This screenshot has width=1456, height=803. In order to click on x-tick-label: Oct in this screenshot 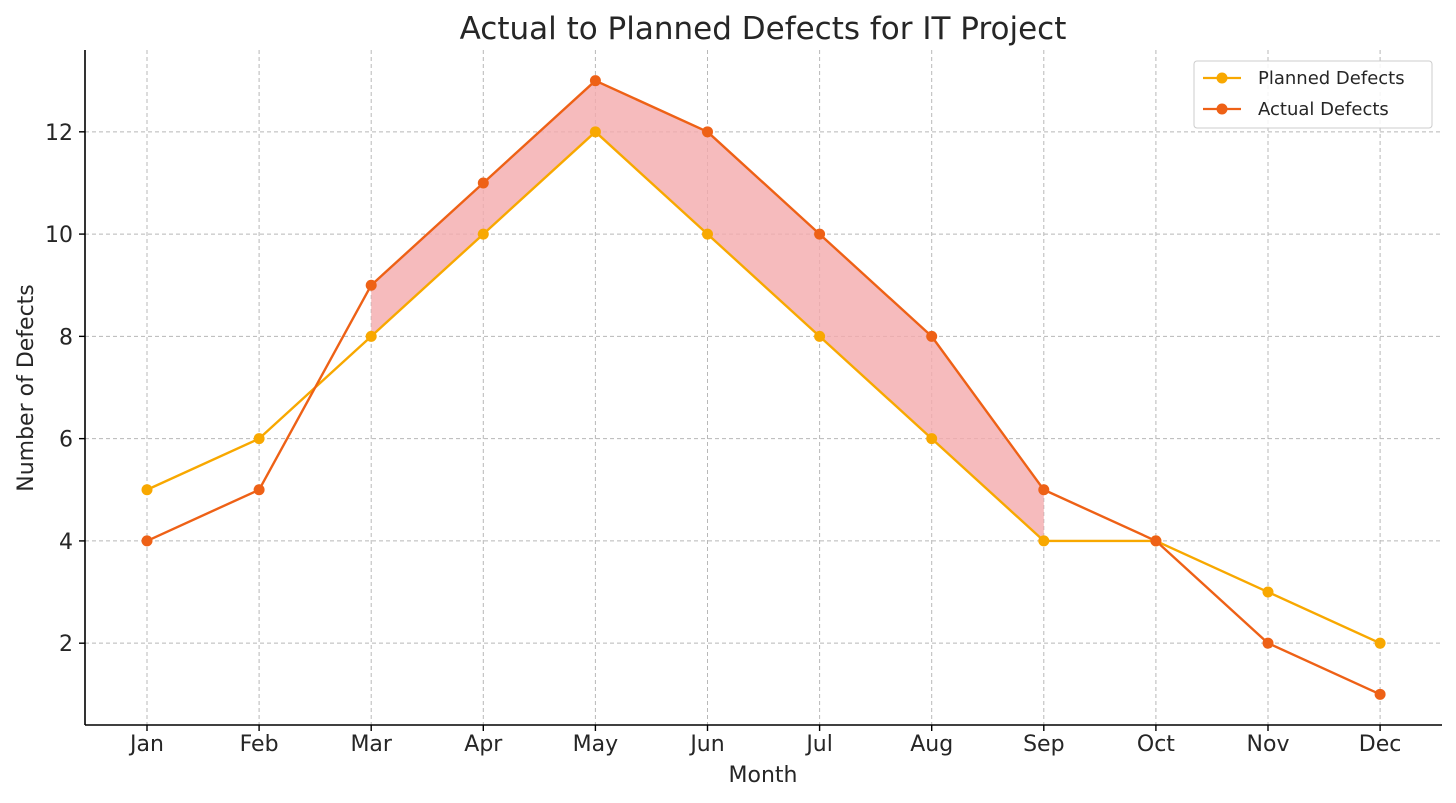, I will do `click(1156, 744)`.